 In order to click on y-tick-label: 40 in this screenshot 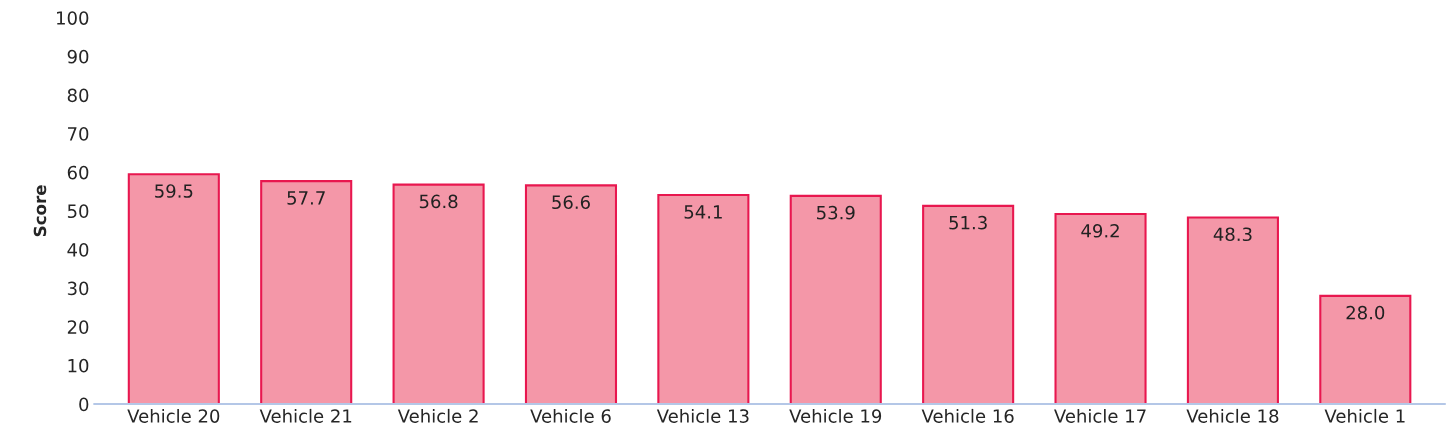, I will do `click(78, 249)`.